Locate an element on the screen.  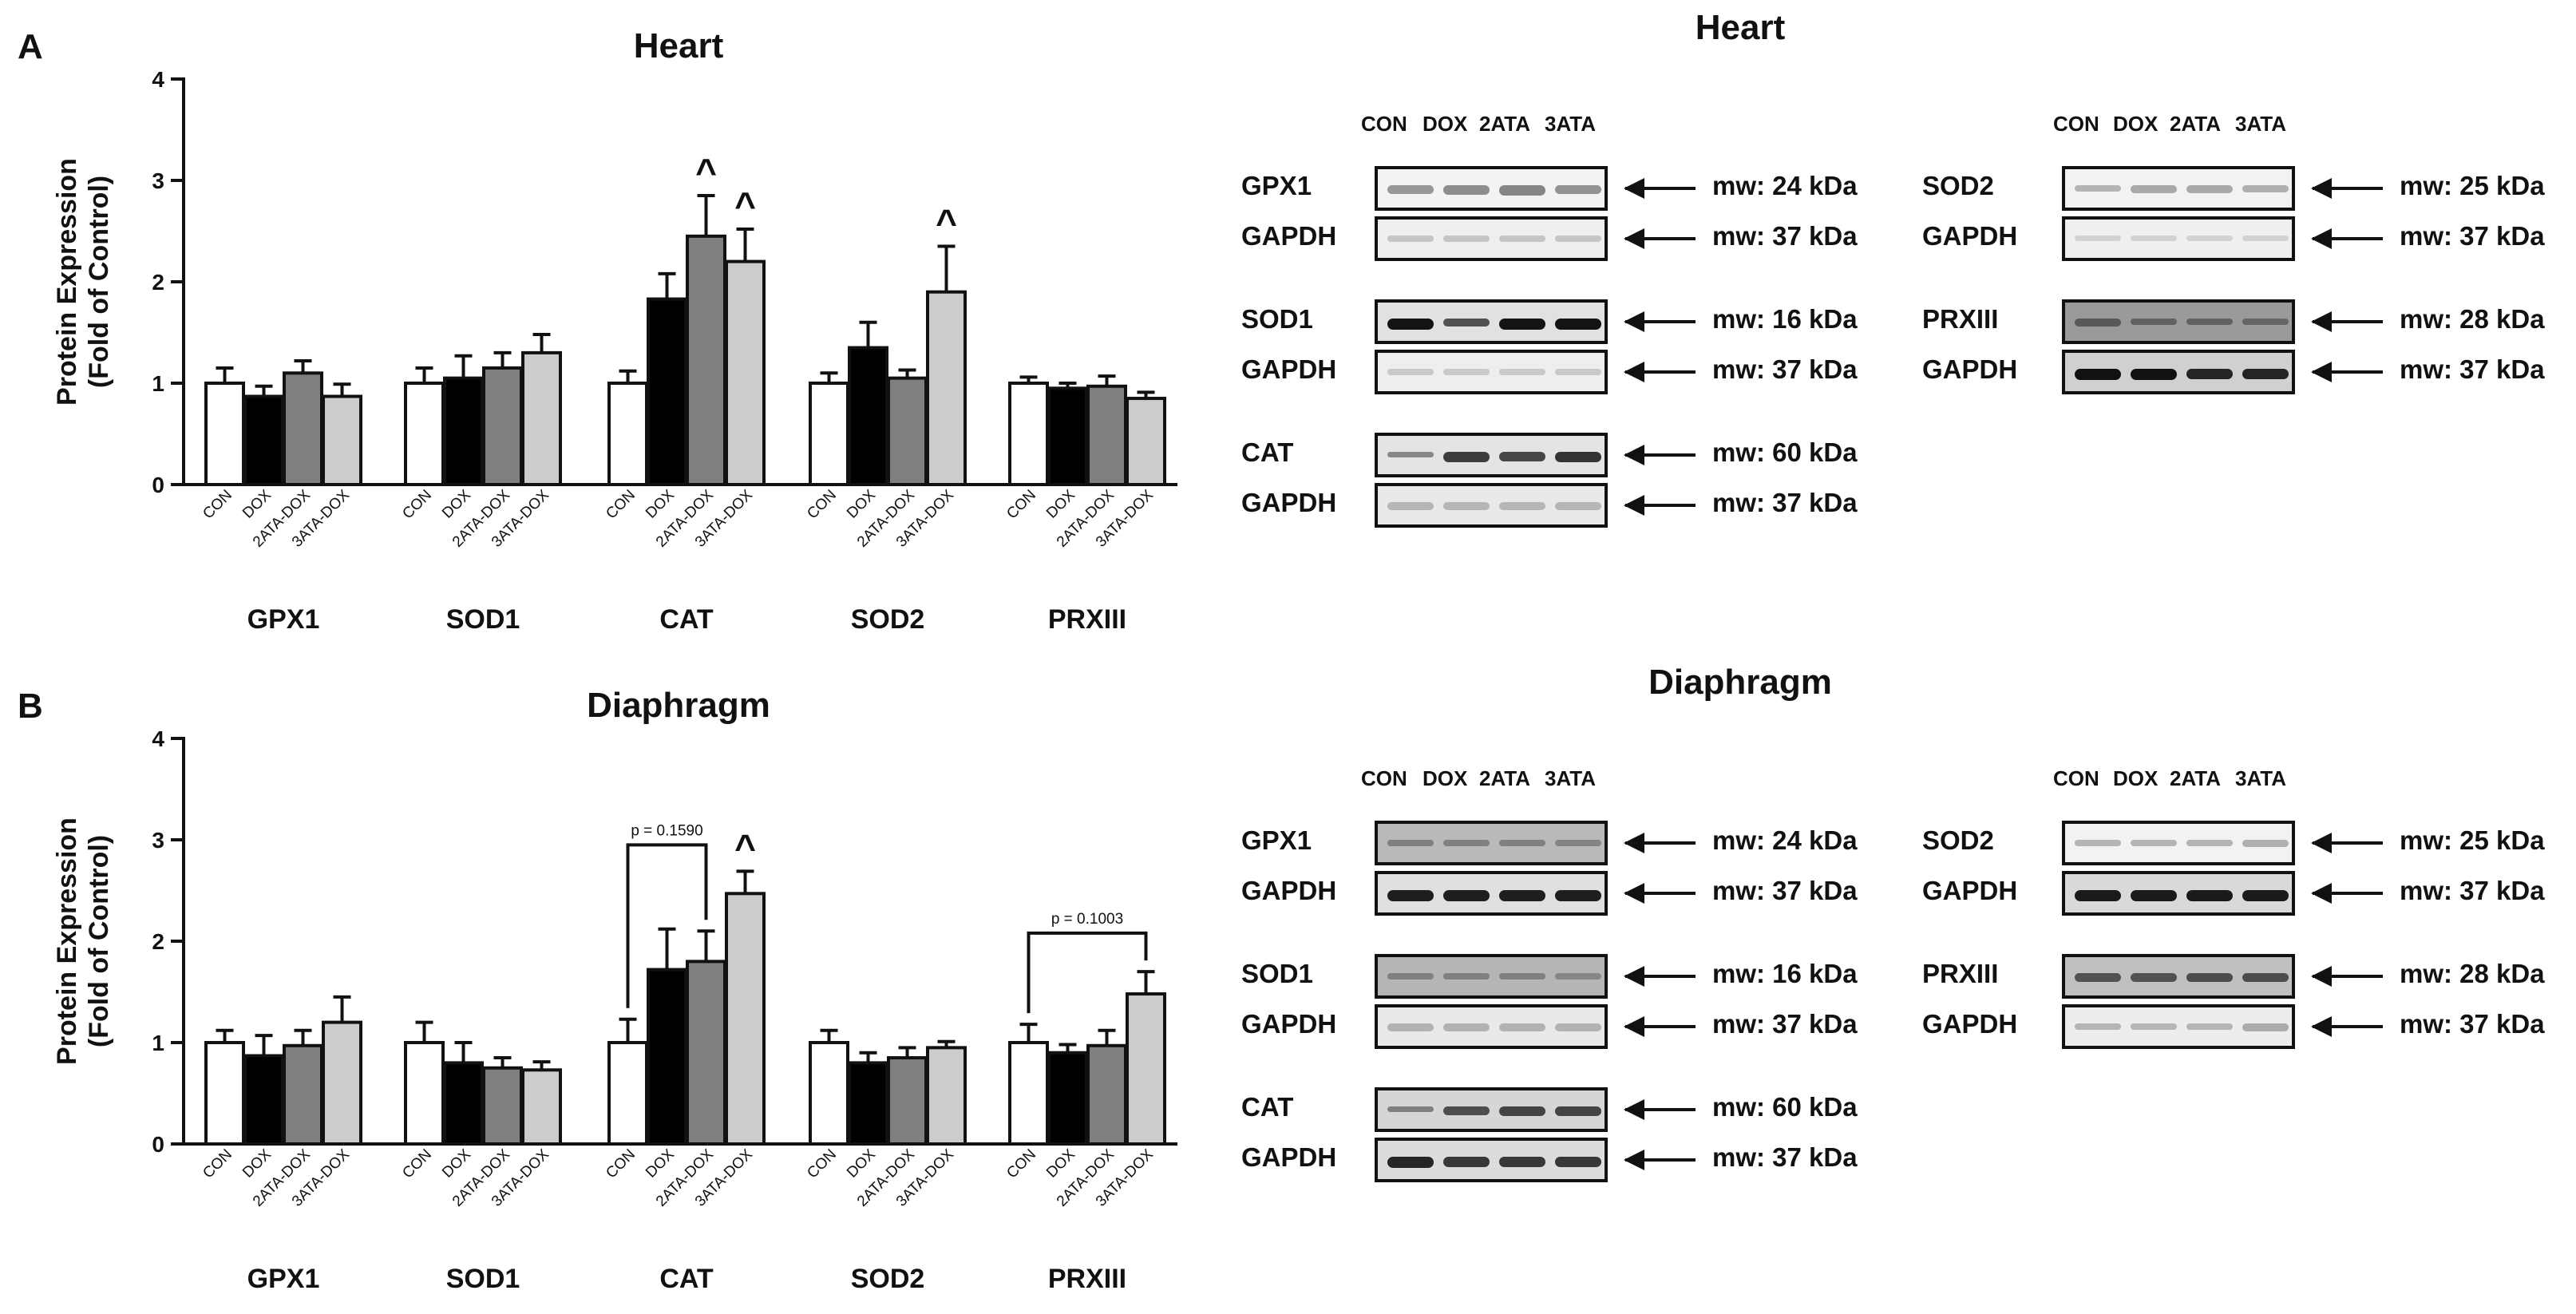
molecular-weight-label: mw: 28 kDa is located at coordinates (2472, 319).